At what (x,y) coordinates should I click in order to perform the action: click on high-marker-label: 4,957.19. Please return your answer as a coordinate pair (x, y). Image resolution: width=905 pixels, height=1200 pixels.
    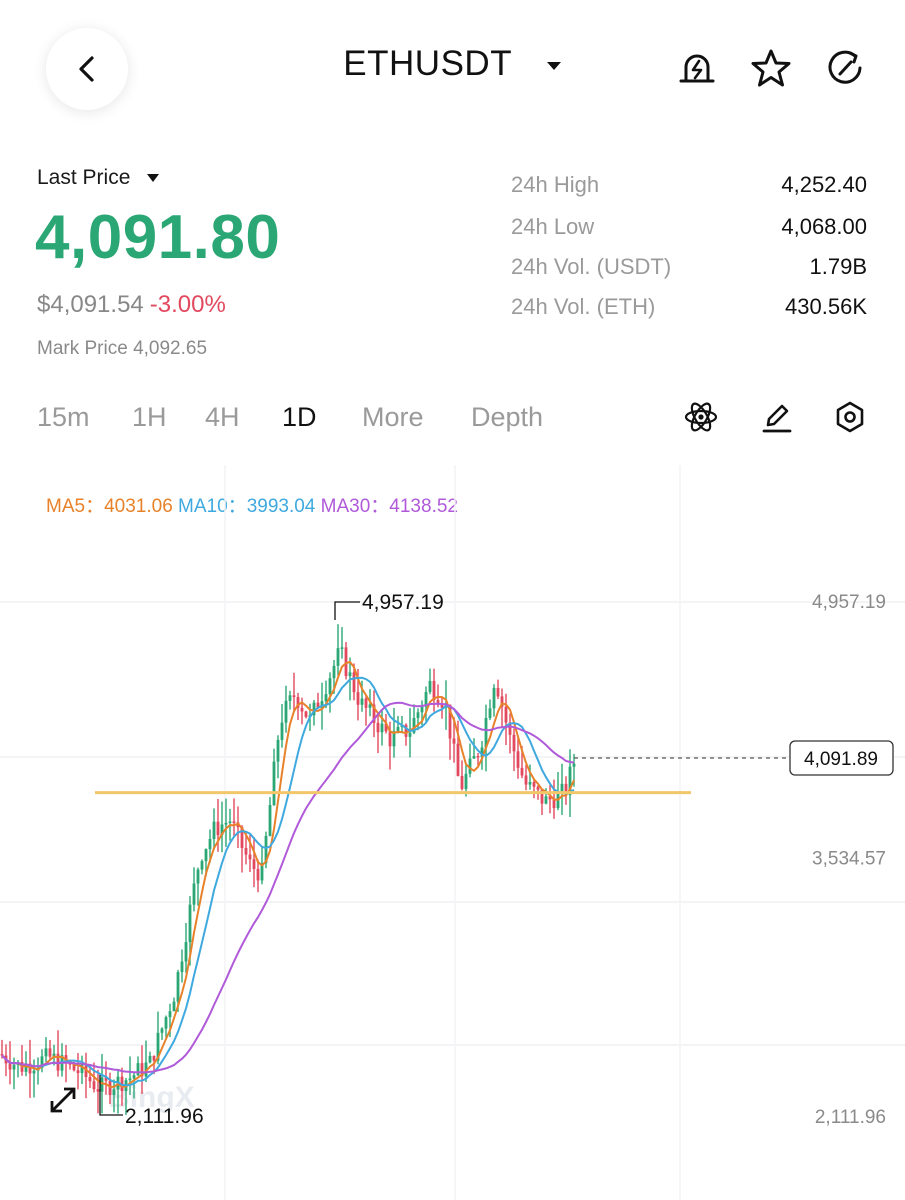
    Looking at the image, I should click on (403, 602).